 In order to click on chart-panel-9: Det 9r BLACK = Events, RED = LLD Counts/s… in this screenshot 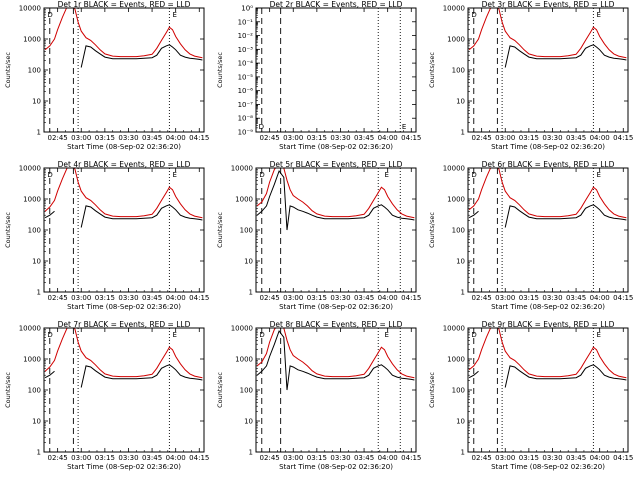, I will do `click(530, 395)`.